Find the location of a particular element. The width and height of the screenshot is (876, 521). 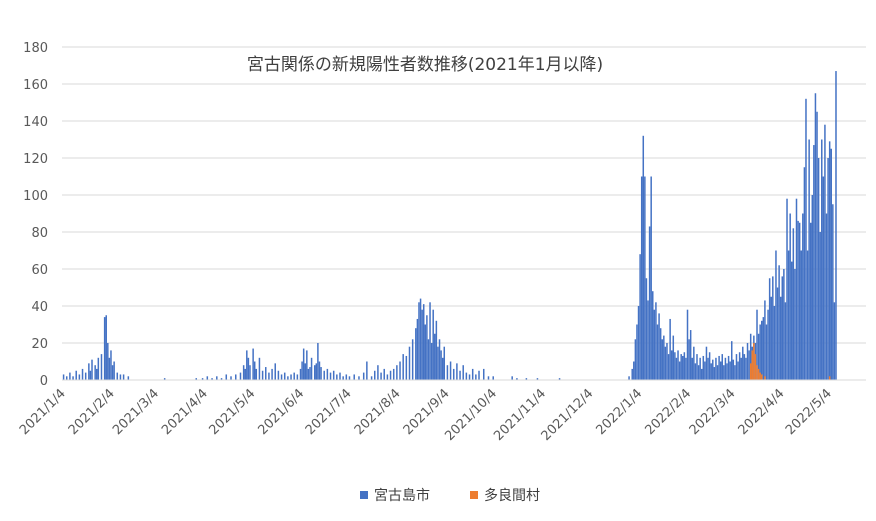

y-tick-label-40: 40 is located at coordinates (39, 307).